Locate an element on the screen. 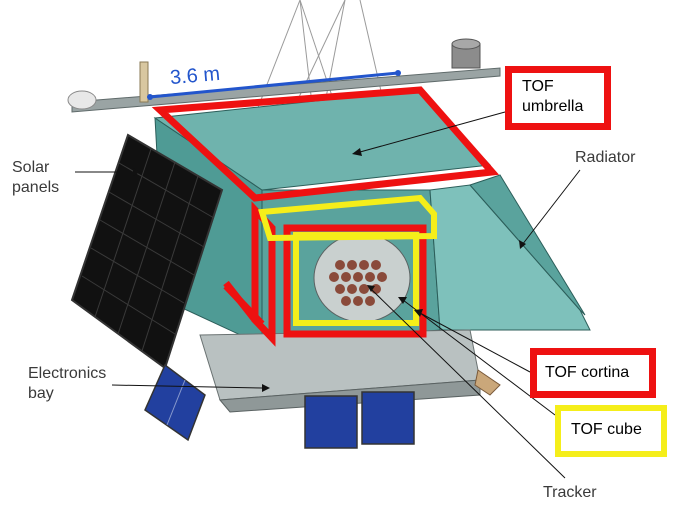  radiator-wing is located at coordinates (510, 257).